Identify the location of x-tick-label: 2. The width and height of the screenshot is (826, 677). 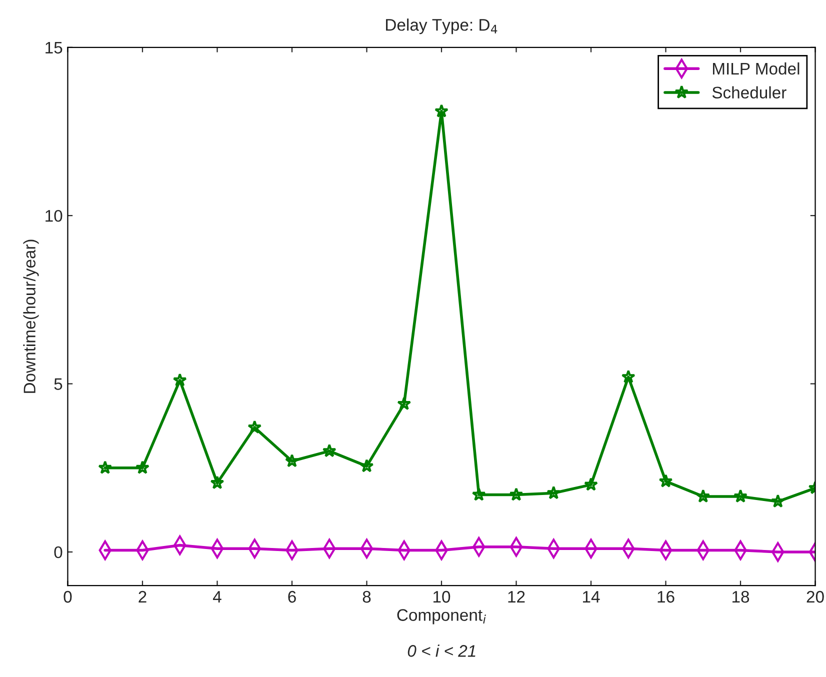
(142, 596).